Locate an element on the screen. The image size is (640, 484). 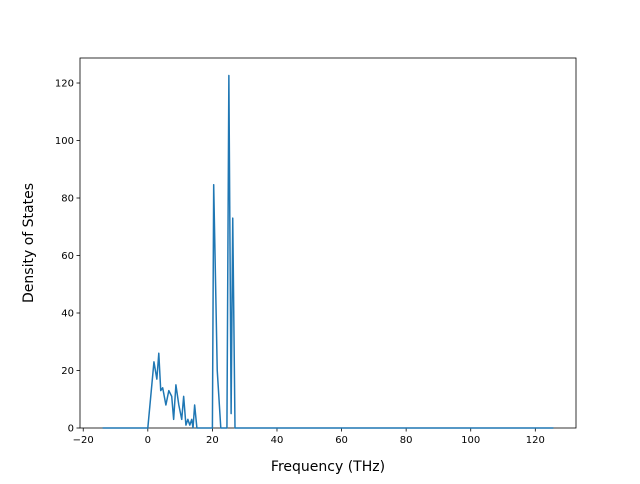
x-tick-label: 120 is located at coordinates (535, 440).